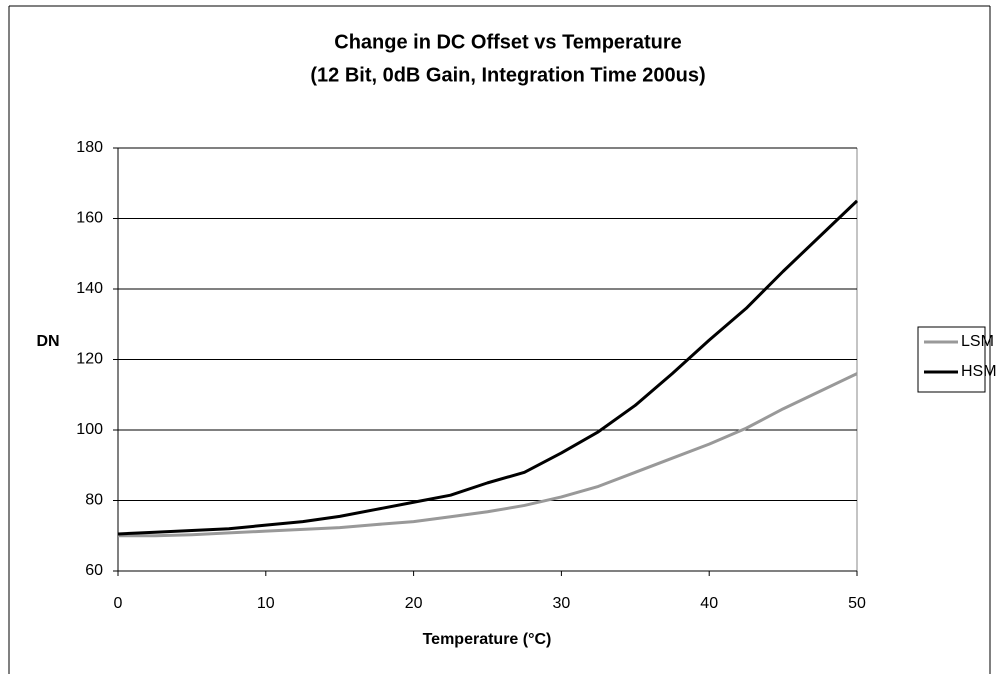 This screenshot has width=997, height=674. What do you see at coordinates (507, 42) in the screenshot?
I see `chart-title: Change in DC Offset vs Temperature` at bounding box center [507, 42].